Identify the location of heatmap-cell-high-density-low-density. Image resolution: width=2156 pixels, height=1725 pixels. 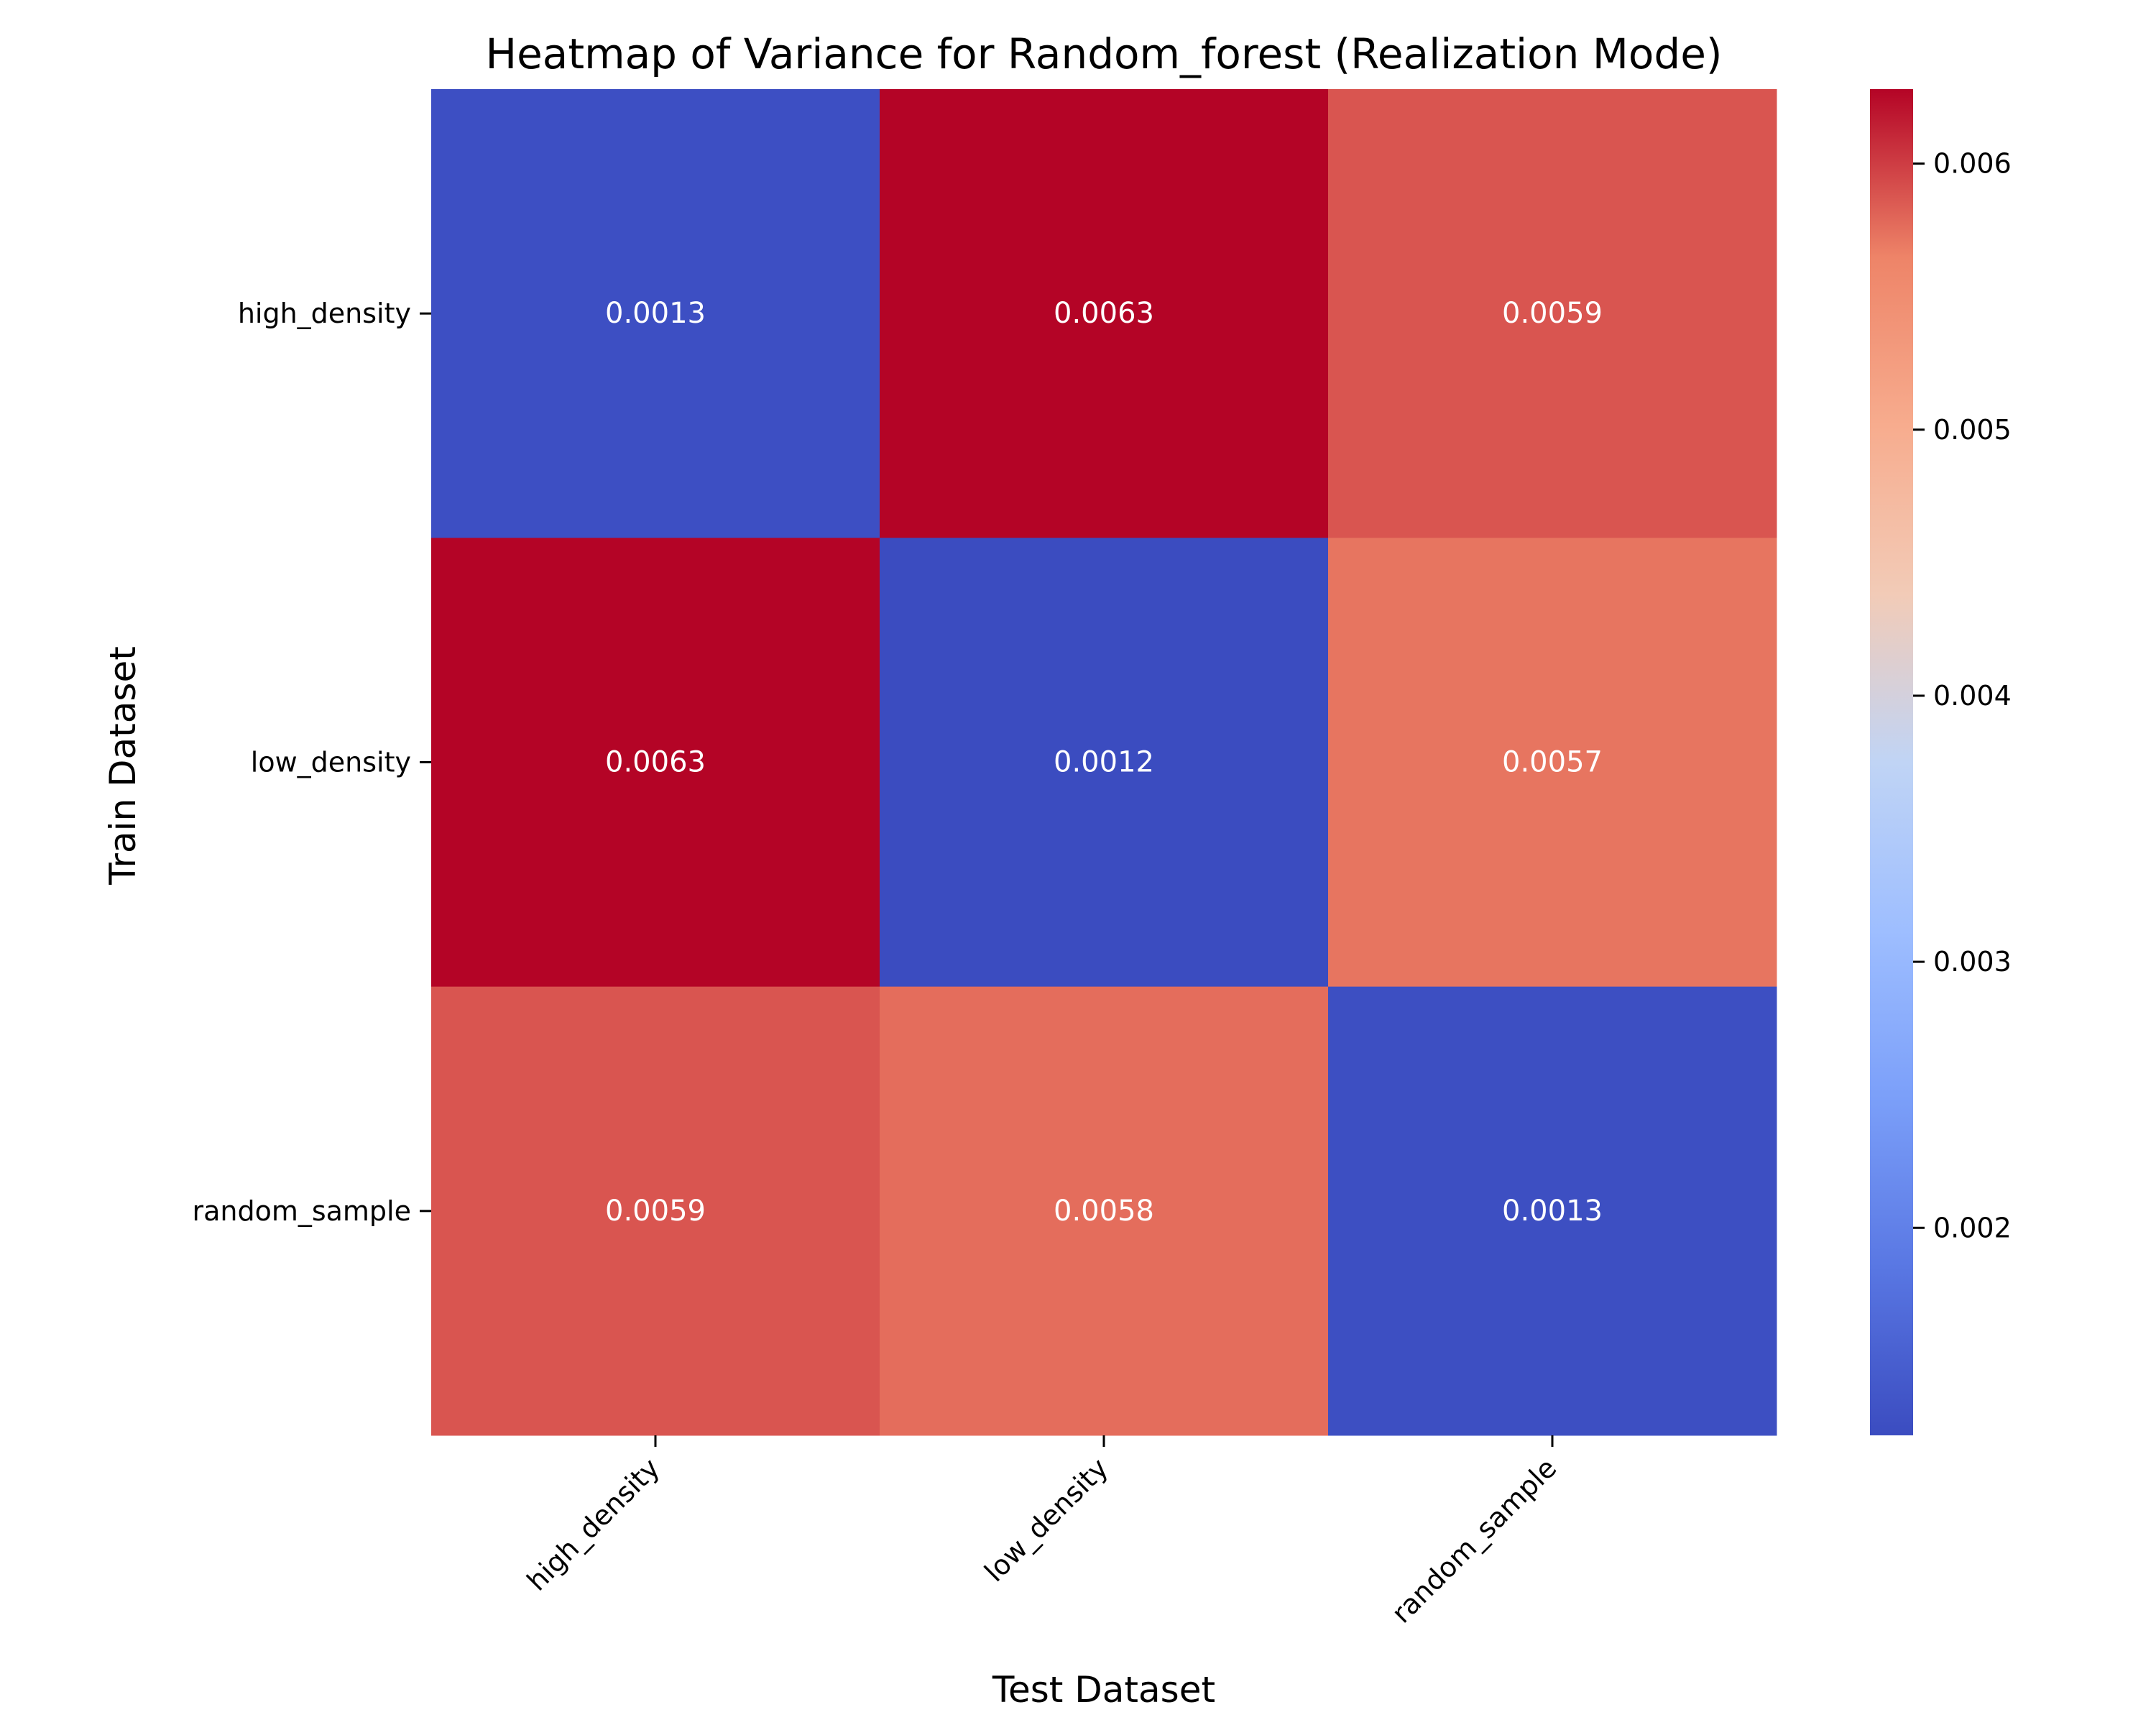
(1104, 313).